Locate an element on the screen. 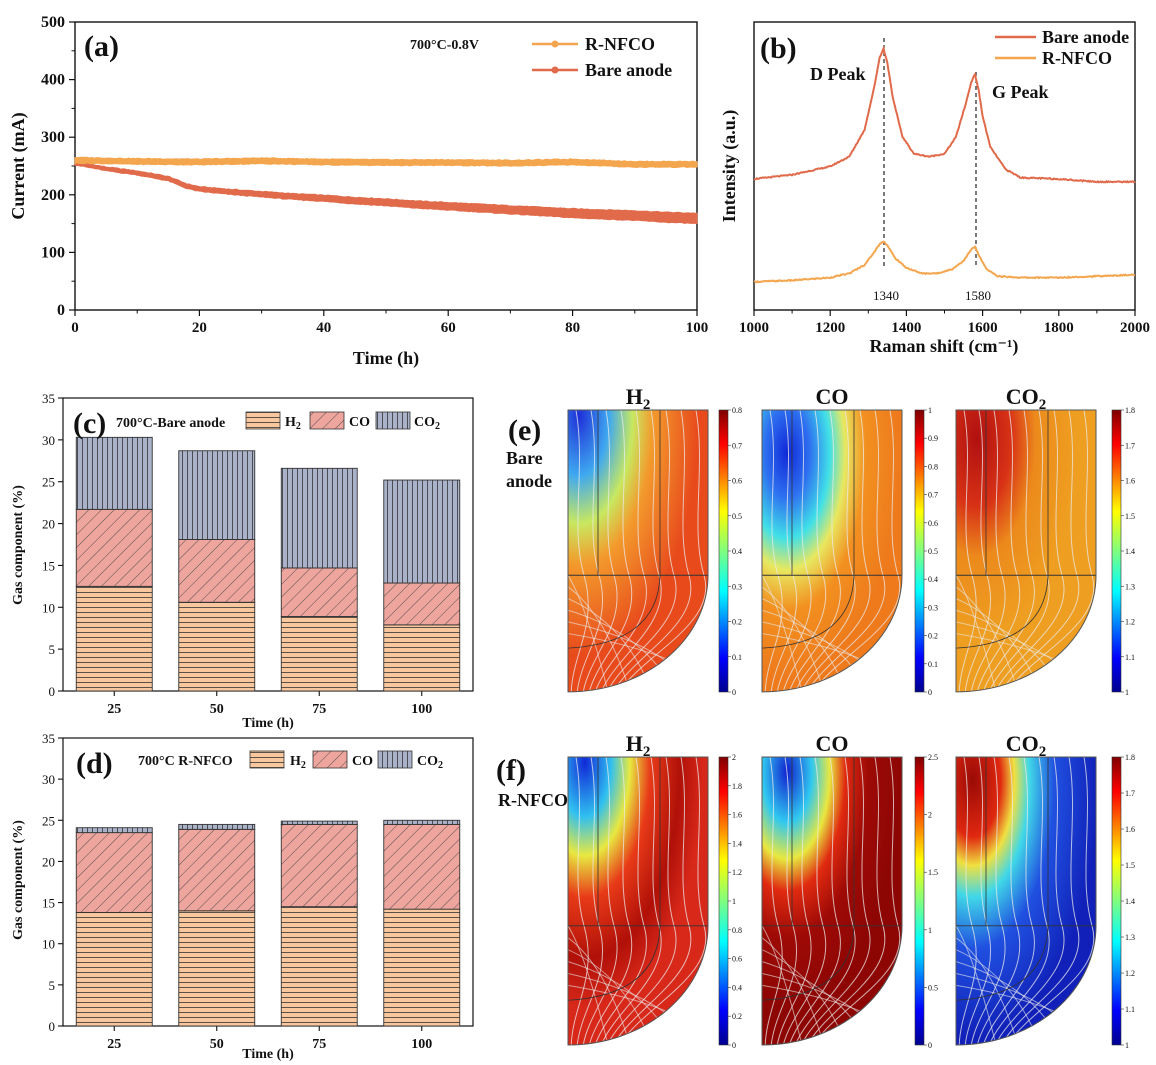 The height and width of the screenshot is (1065, 1156). x-axis-label-c: Time (h) is located at coordinates (268, 723).